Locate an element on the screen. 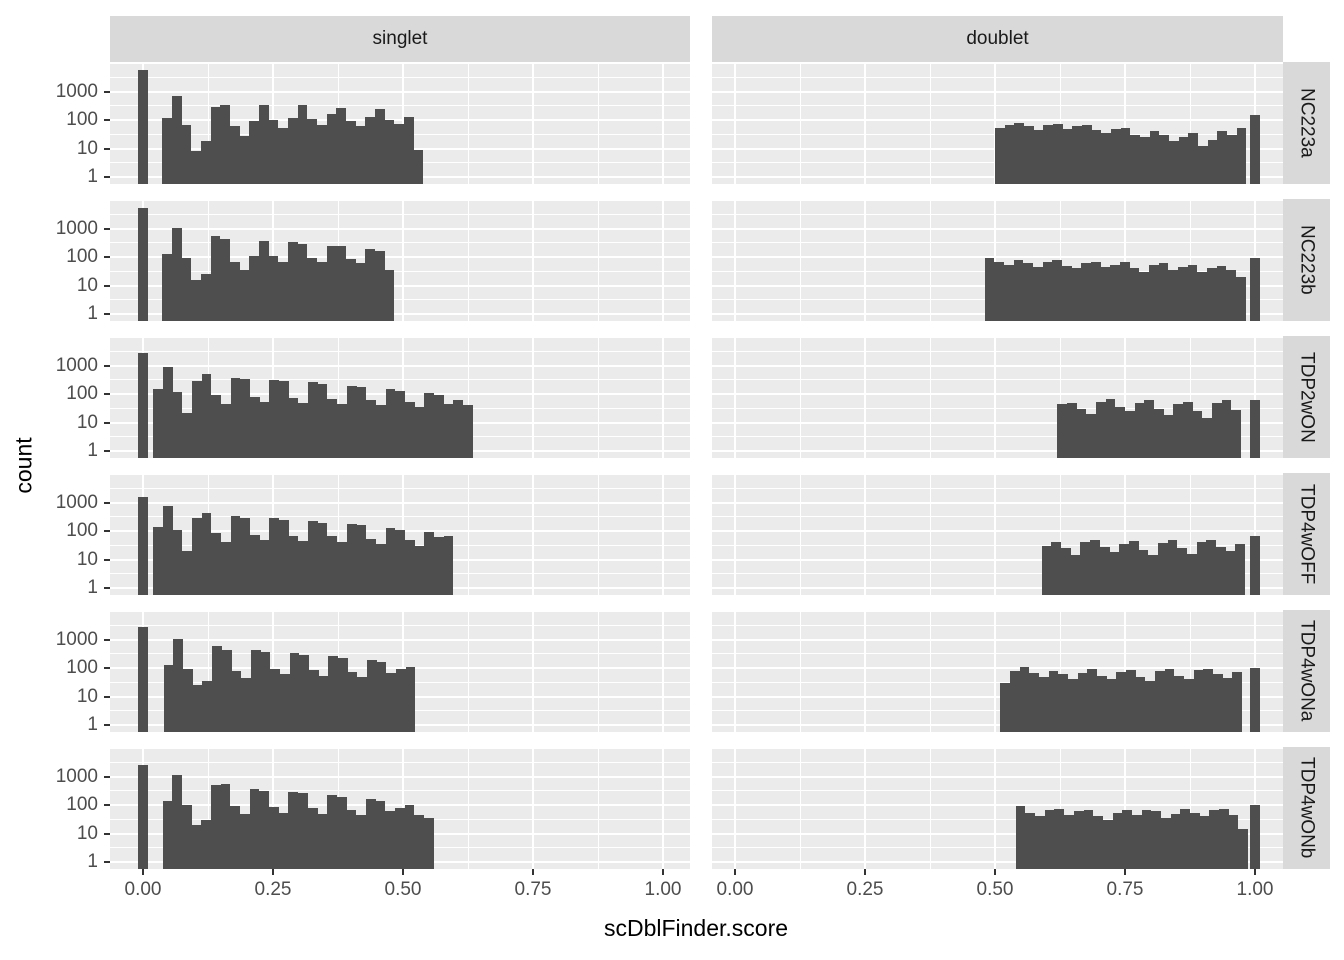 This screenshot has width=1344, height=960. y-tick-label: 100 is located at coordinates (82, 257).